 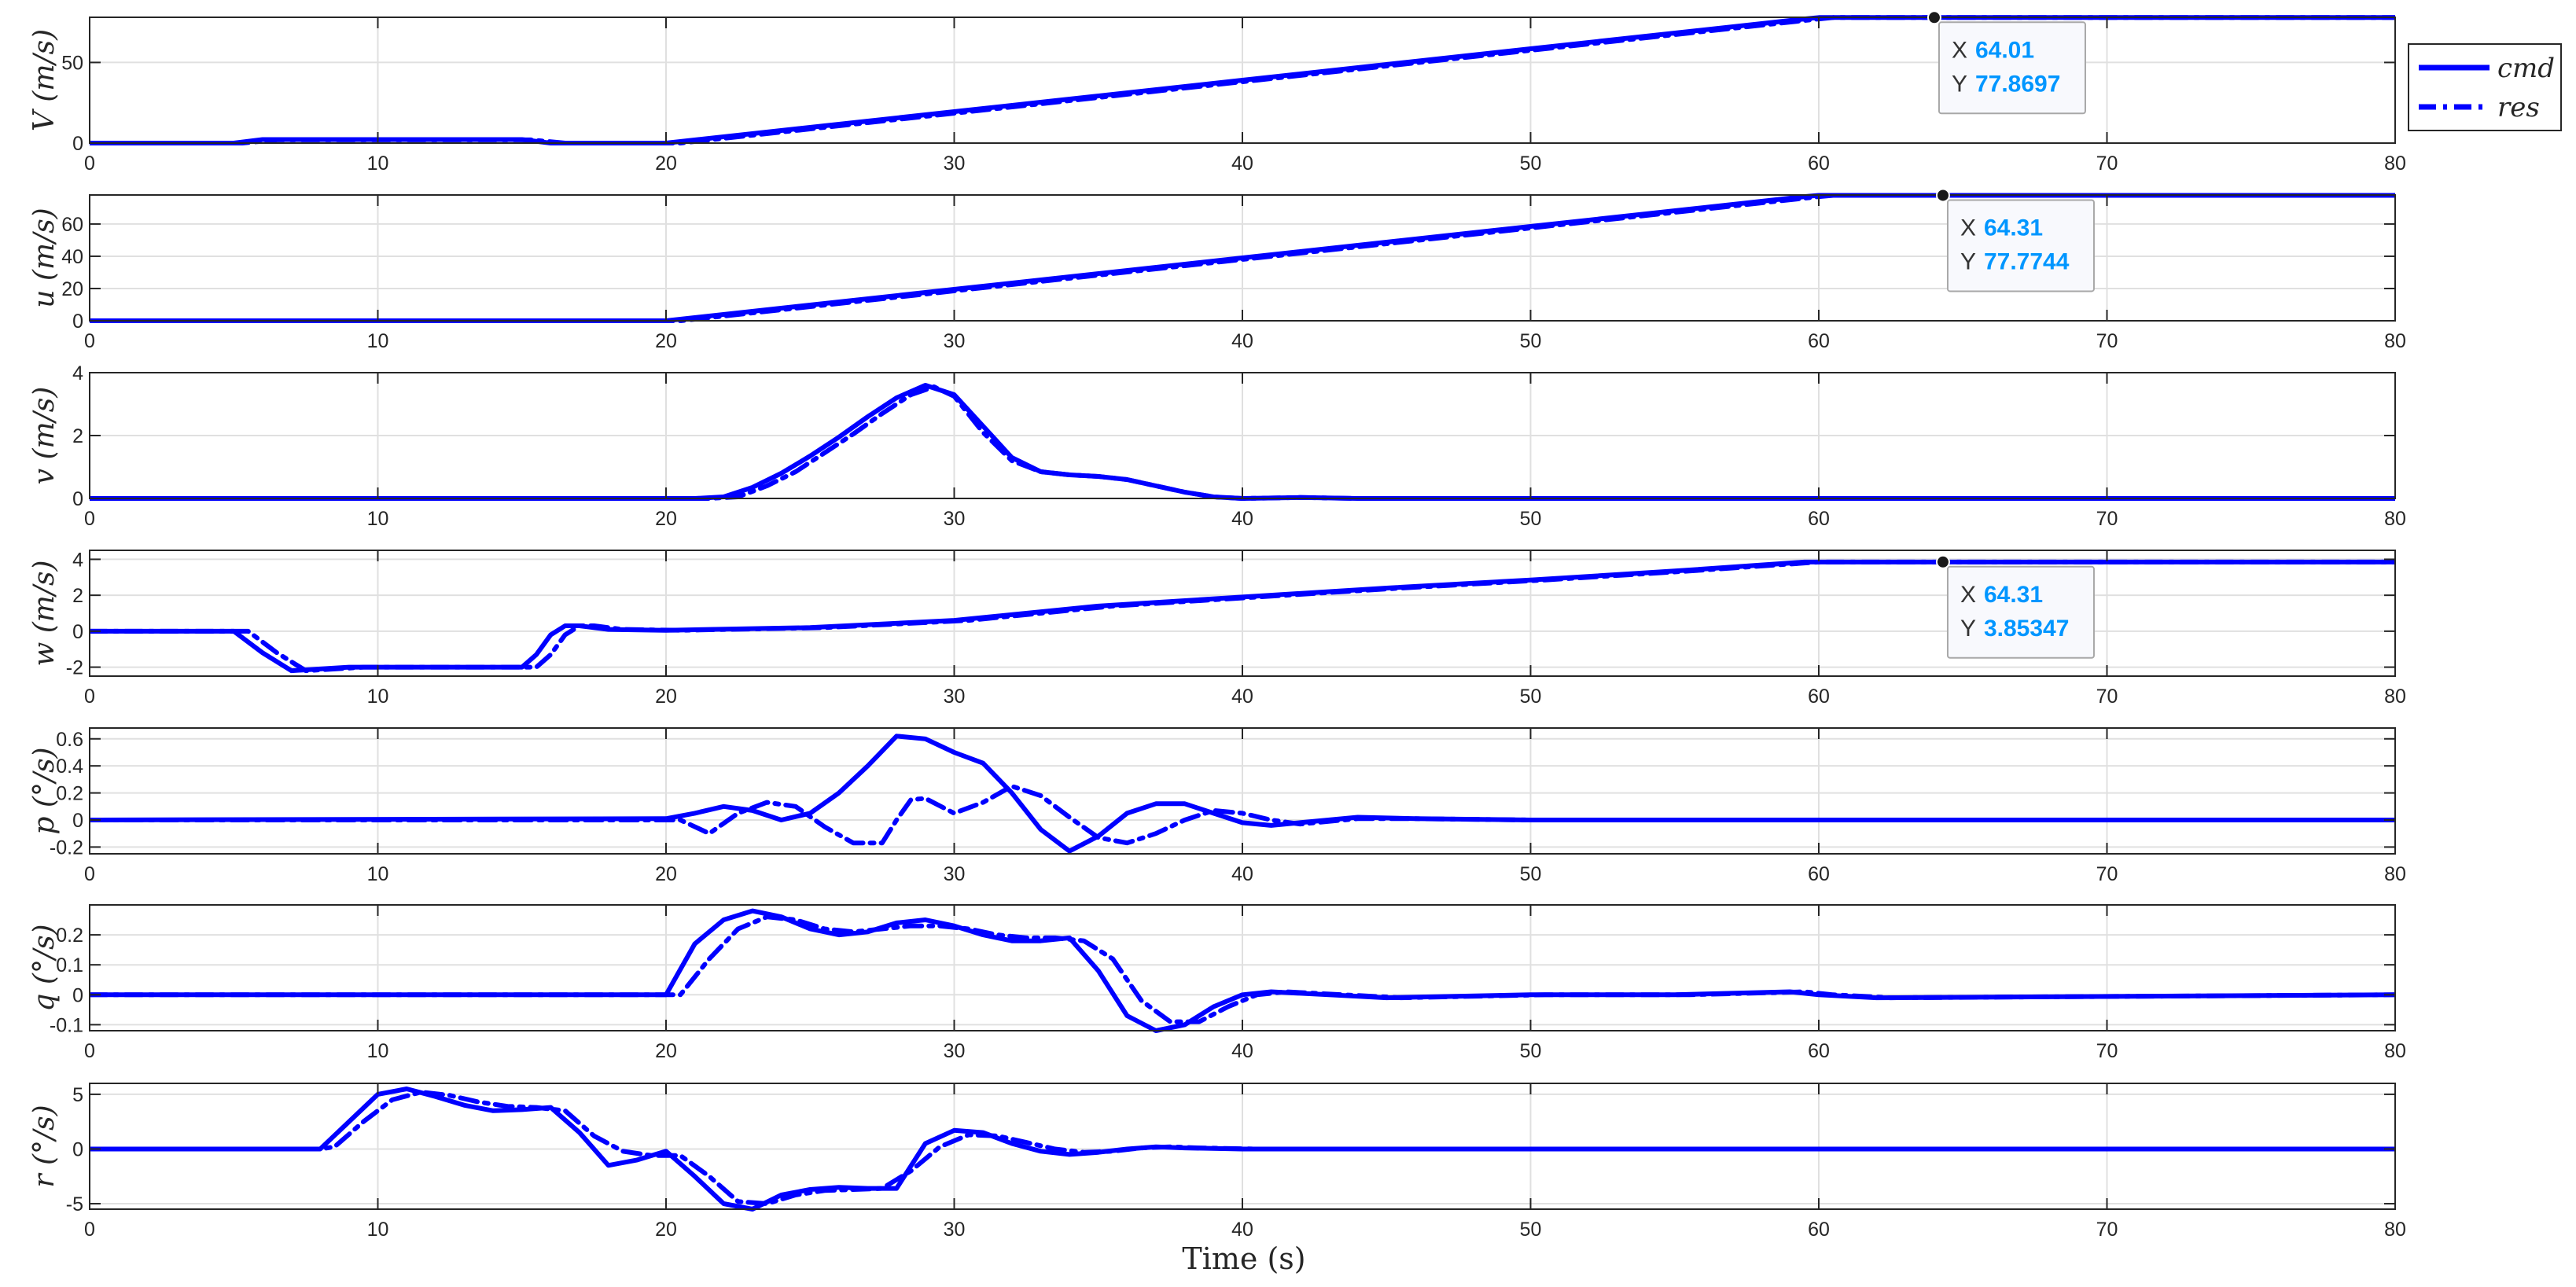 What do you see at coordinates (44, 257) in the screenshot?
I see `y-axis-label: u (m/s)` at bounding box center [44, 257].